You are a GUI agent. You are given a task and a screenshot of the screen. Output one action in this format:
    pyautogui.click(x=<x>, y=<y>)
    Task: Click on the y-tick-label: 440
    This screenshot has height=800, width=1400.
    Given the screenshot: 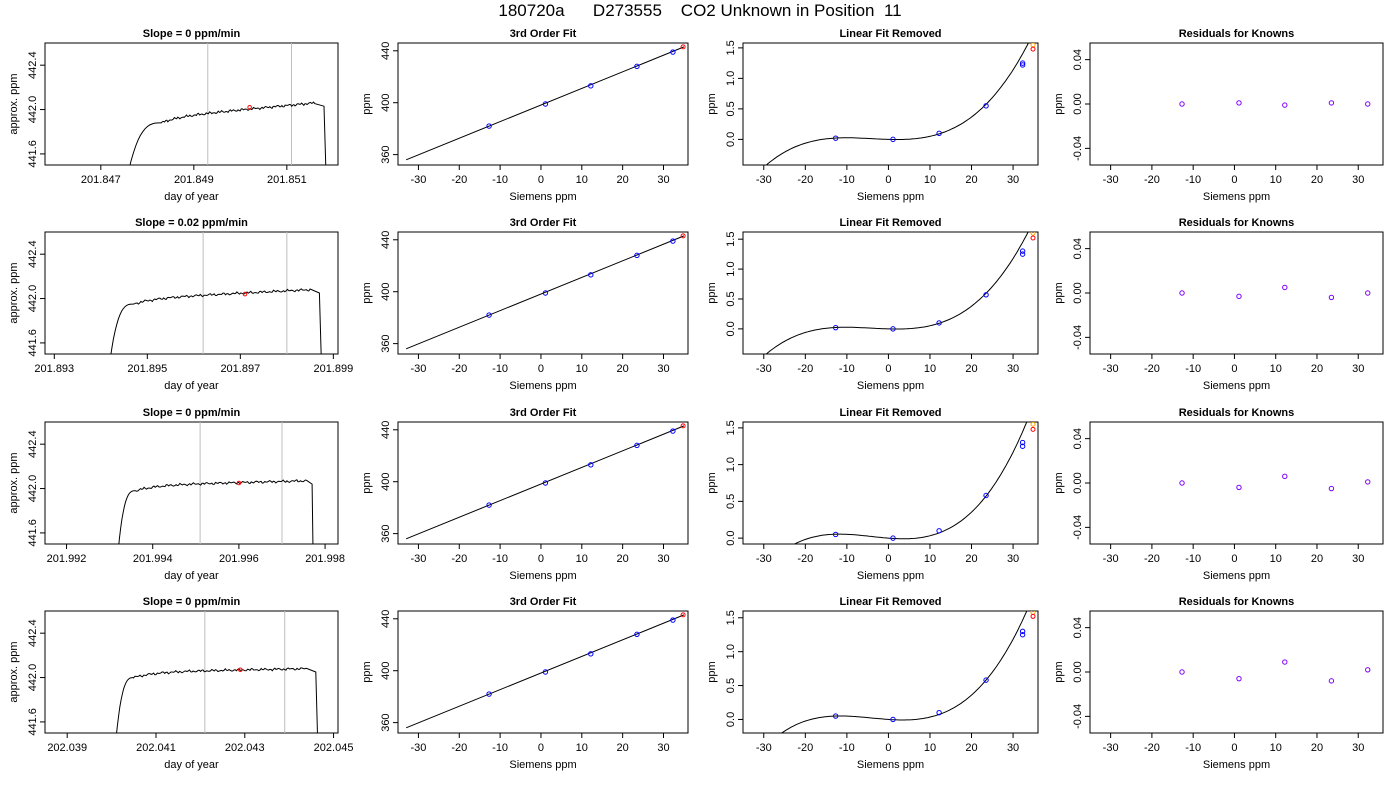 What is the action you would take?
    pyautogui.click(x=386, y=51)
    